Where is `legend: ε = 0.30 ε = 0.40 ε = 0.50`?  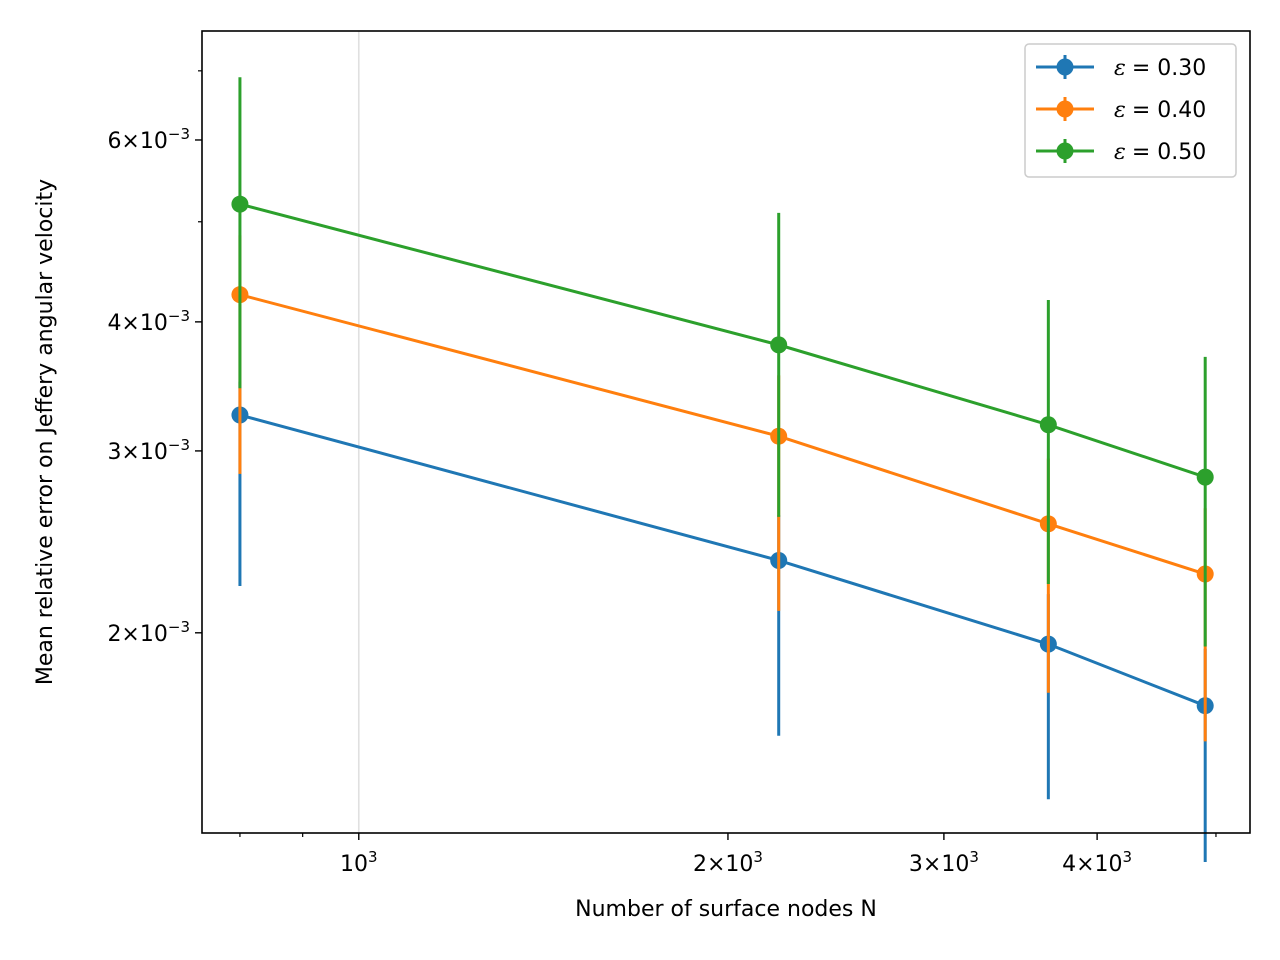 legend: ε = 0.30 ε = 0.40 ε = 0.50 is located at coordinates (1130, 110).